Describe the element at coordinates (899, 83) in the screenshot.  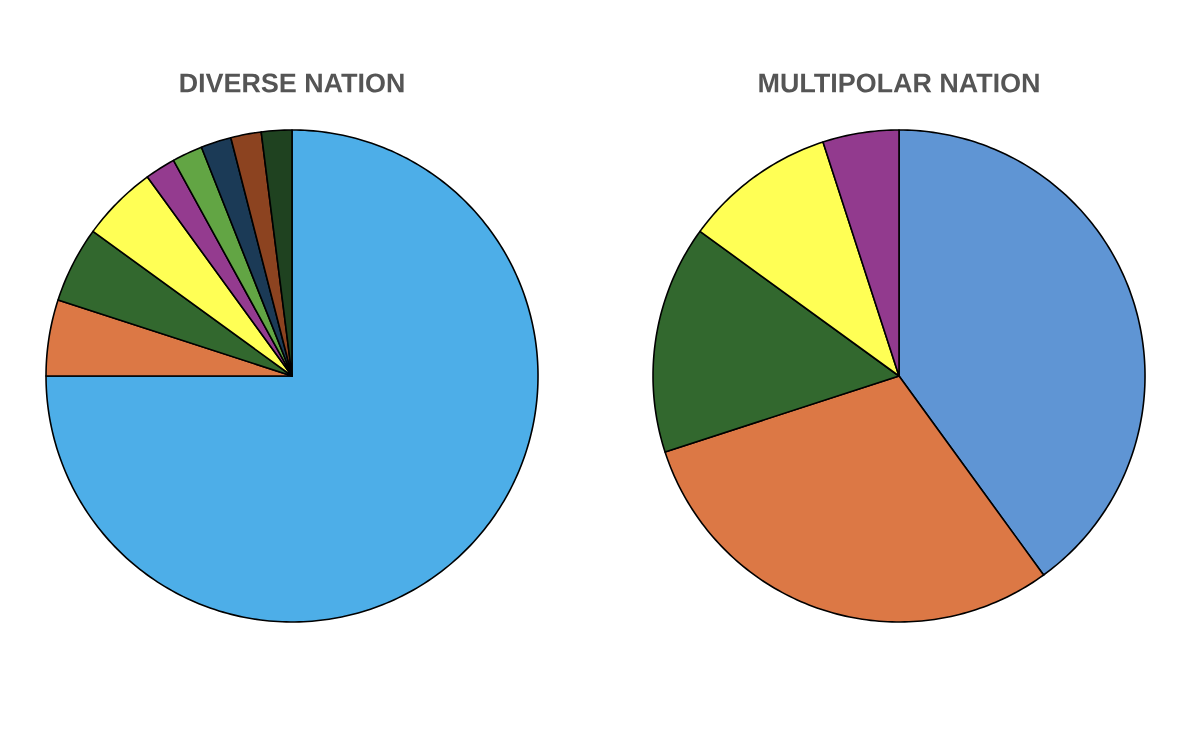
I see `chart-title: MULTIPOLAR NATION` at that location.